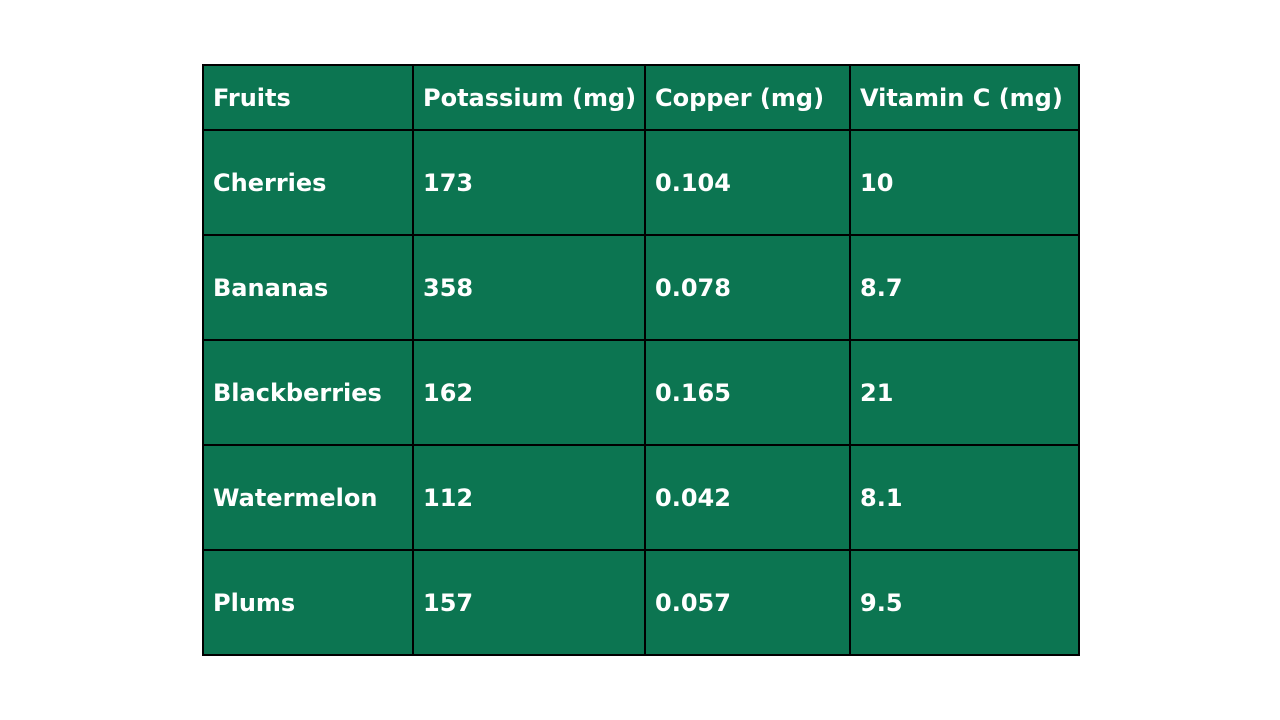 The height and width of the screenshot is (720, 1280). I want to click on cell-copper: 0.165, so click(747, 392).